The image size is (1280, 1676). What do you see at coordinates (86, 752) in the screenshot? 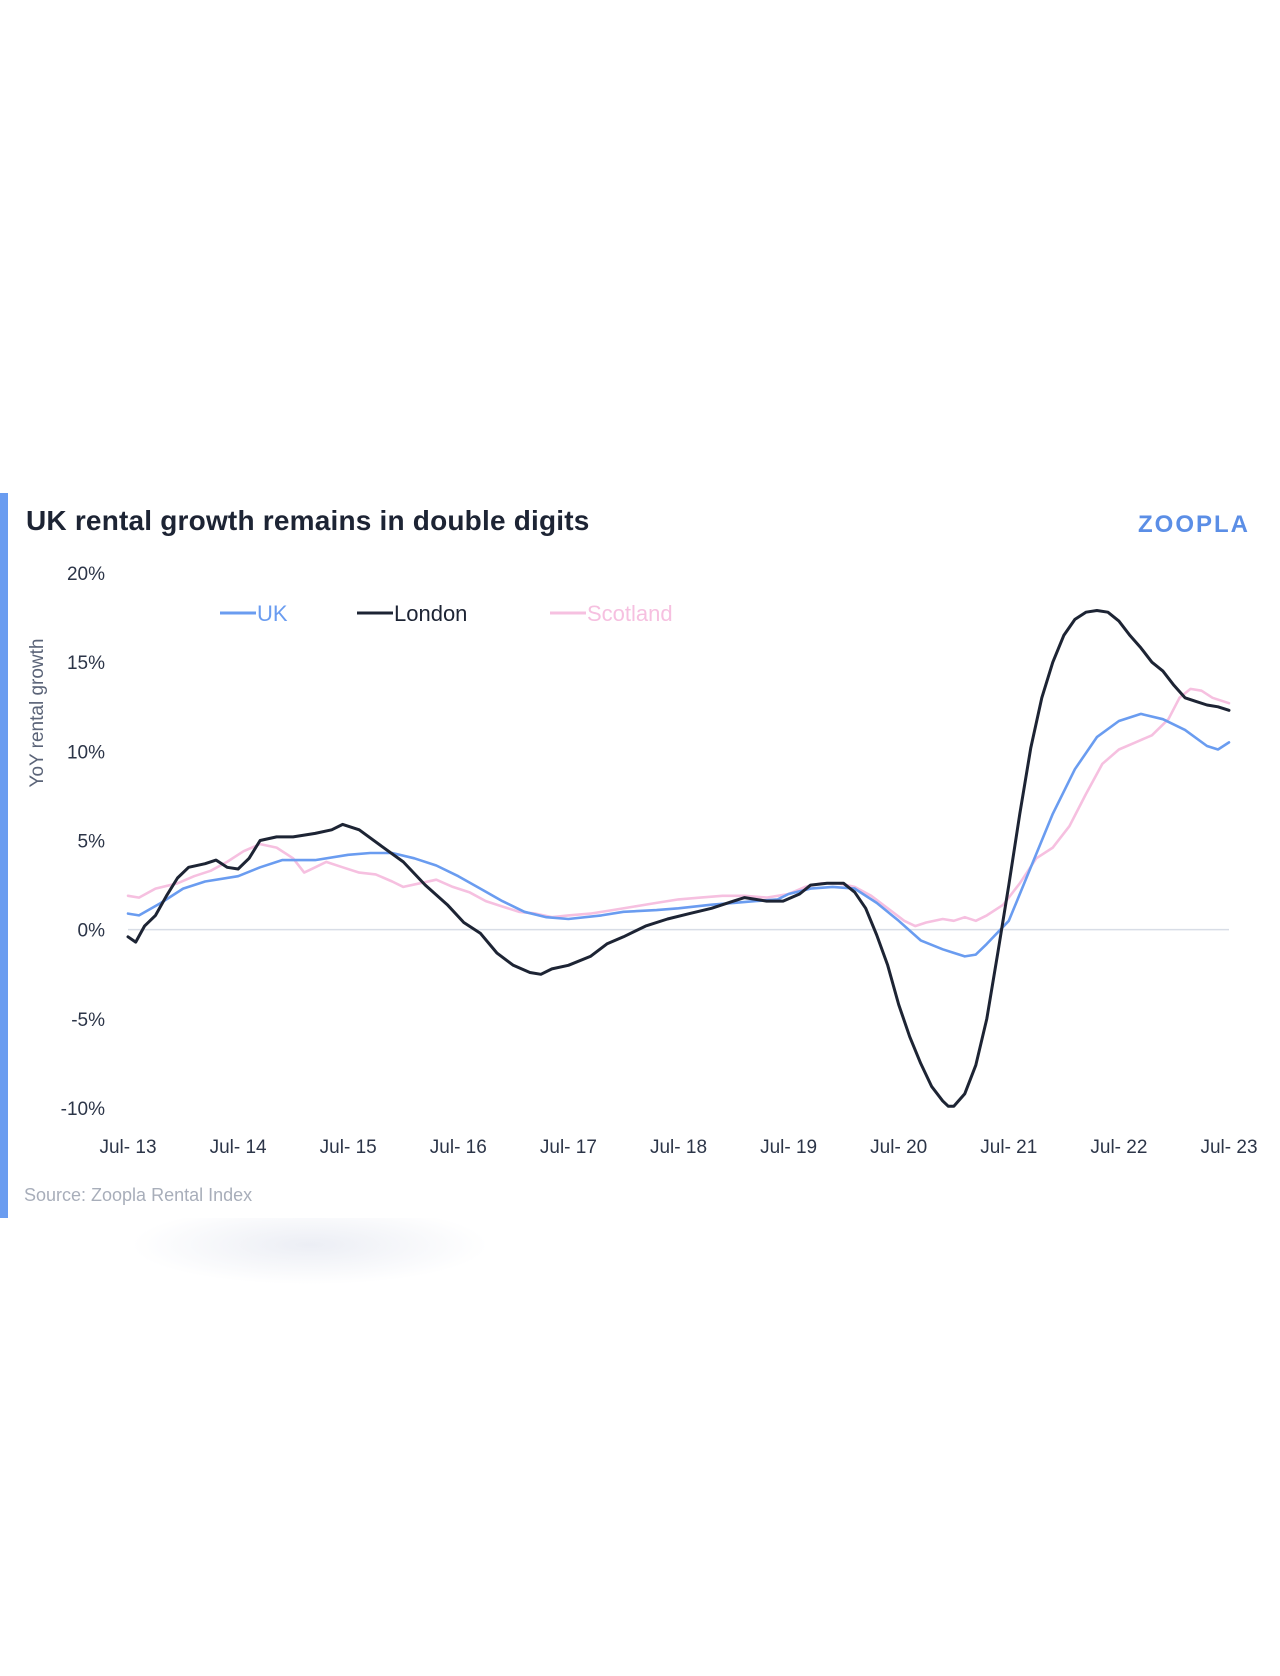
I see `y-tick-label: 10%` at bounding box center [86, 752].